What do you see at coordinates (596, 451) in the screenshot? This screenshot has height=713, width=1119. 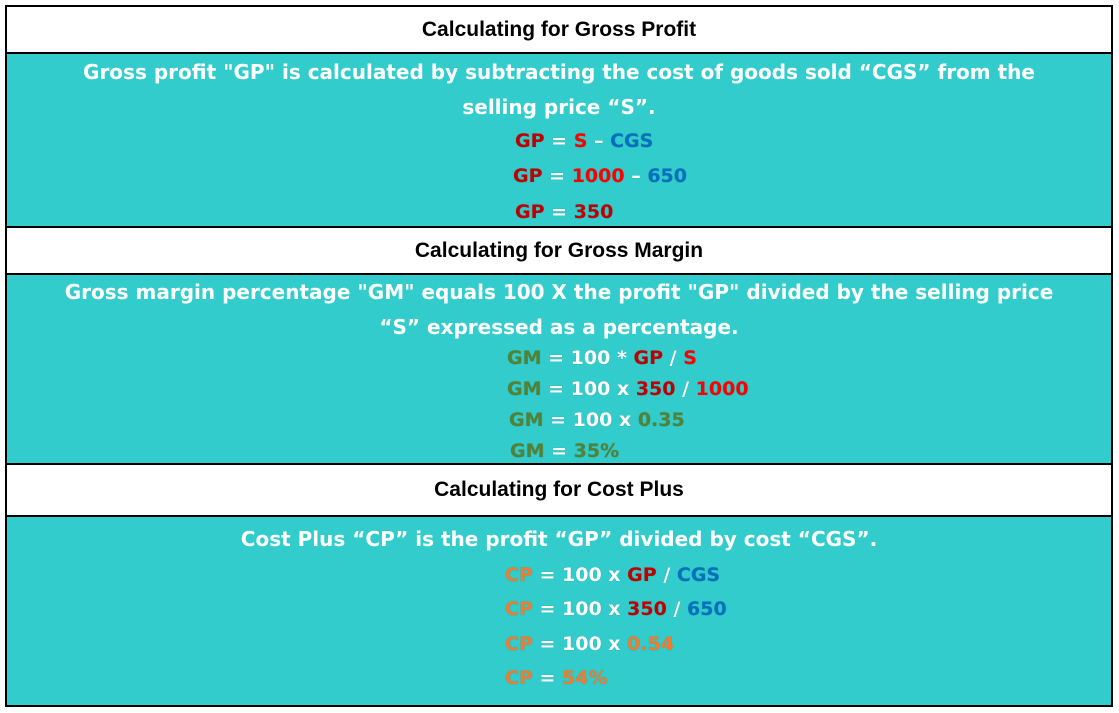 I see `gm-percent-value: 35%` at bounding box center [596, 451].